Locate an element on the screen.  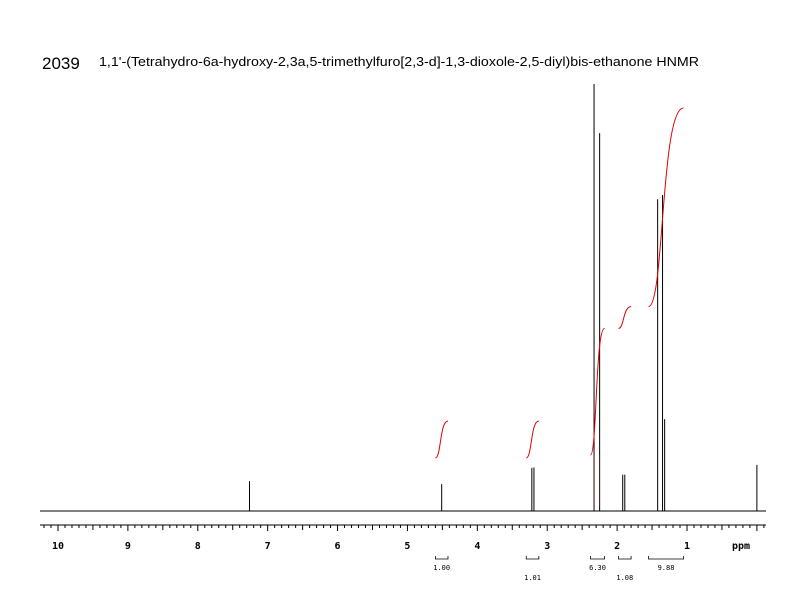
x-tick-label: 4 is located at coordinates (477, 546).